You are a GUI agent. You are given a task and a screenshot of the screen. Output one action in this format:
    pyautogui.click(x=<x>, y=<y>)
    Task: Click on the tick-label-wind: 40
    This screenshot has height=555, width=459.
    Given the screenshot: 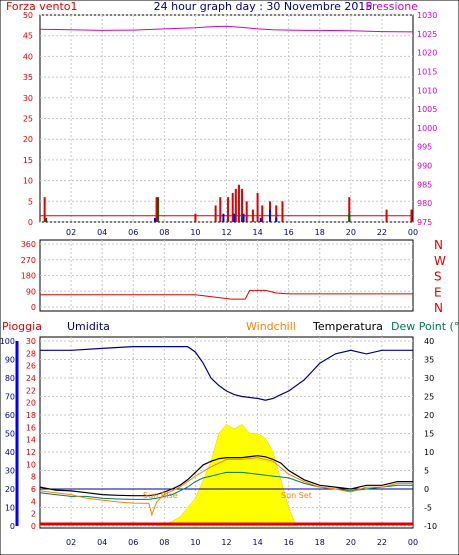 What is the action you would take?
    pyautogui.click(x=28, y=56)
    